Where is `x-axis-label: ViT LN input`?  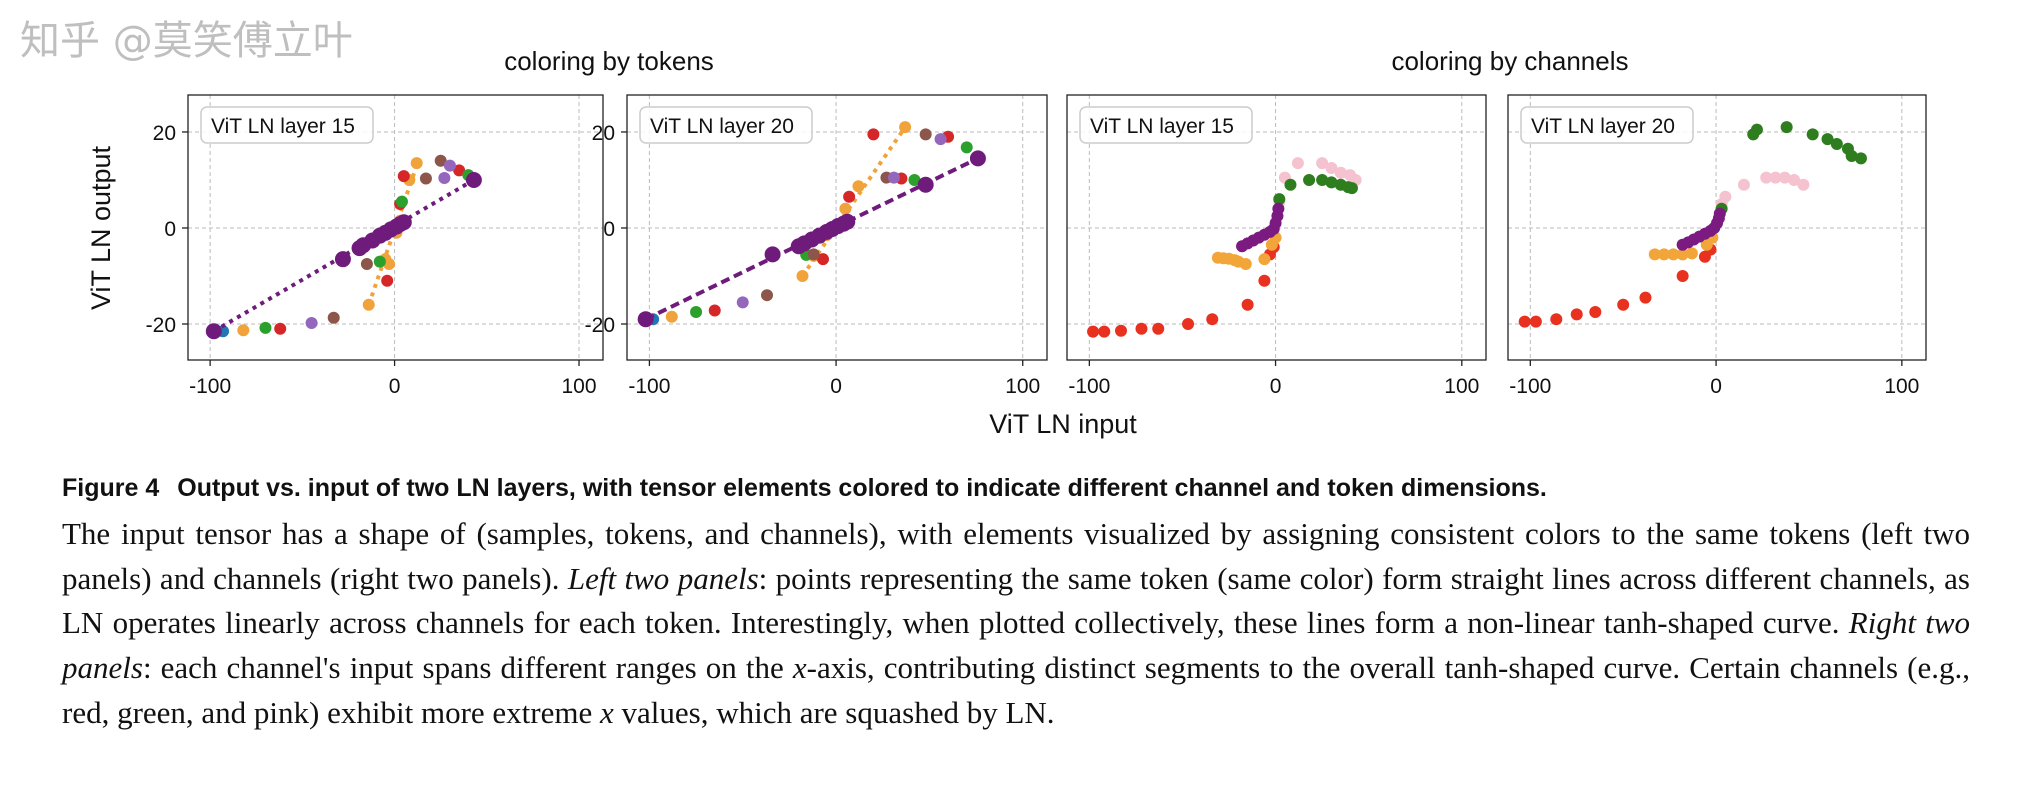 x-axis-label: ViT LN input is located at coordinates (1063, 424).